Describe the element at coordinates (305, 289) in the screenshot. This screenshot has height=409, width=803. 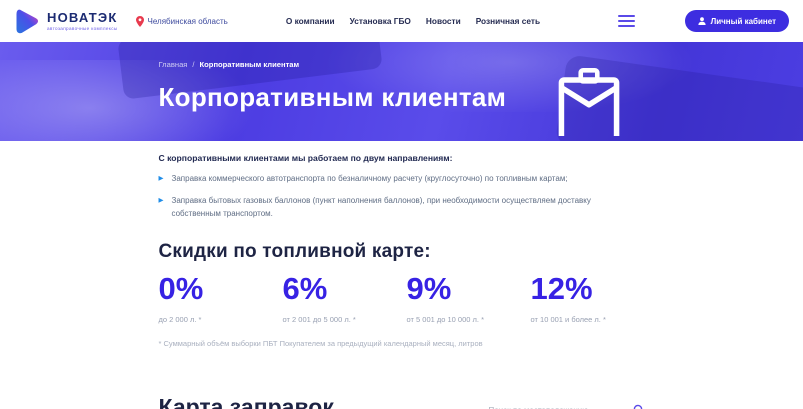
I see `tier-percent: 6%` at that location.